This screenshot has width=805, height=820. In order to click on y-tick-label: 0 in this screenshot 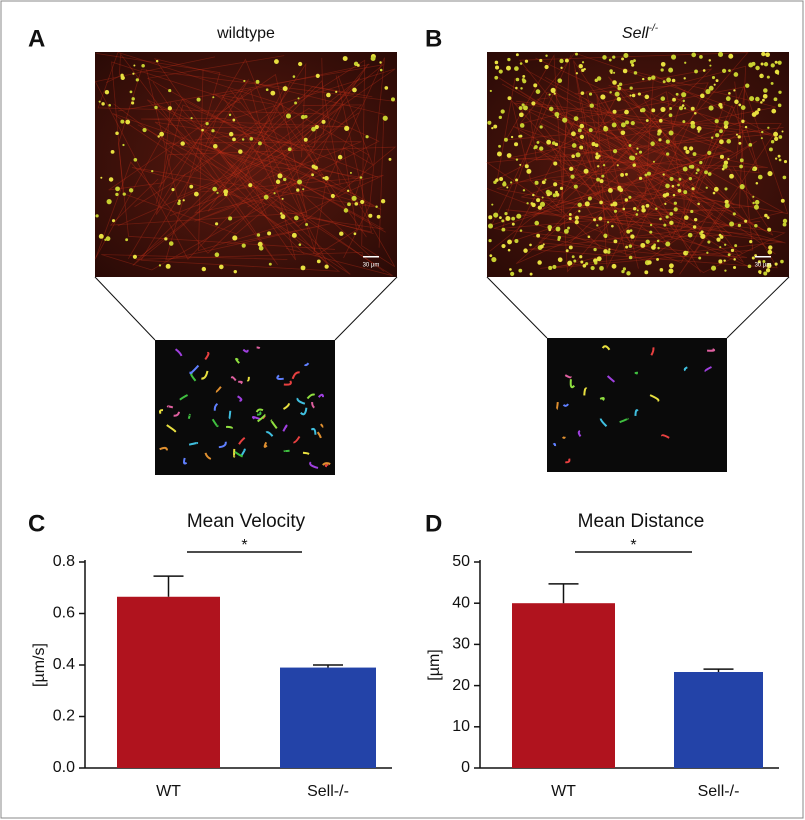, I will do `click(465, 767)`.